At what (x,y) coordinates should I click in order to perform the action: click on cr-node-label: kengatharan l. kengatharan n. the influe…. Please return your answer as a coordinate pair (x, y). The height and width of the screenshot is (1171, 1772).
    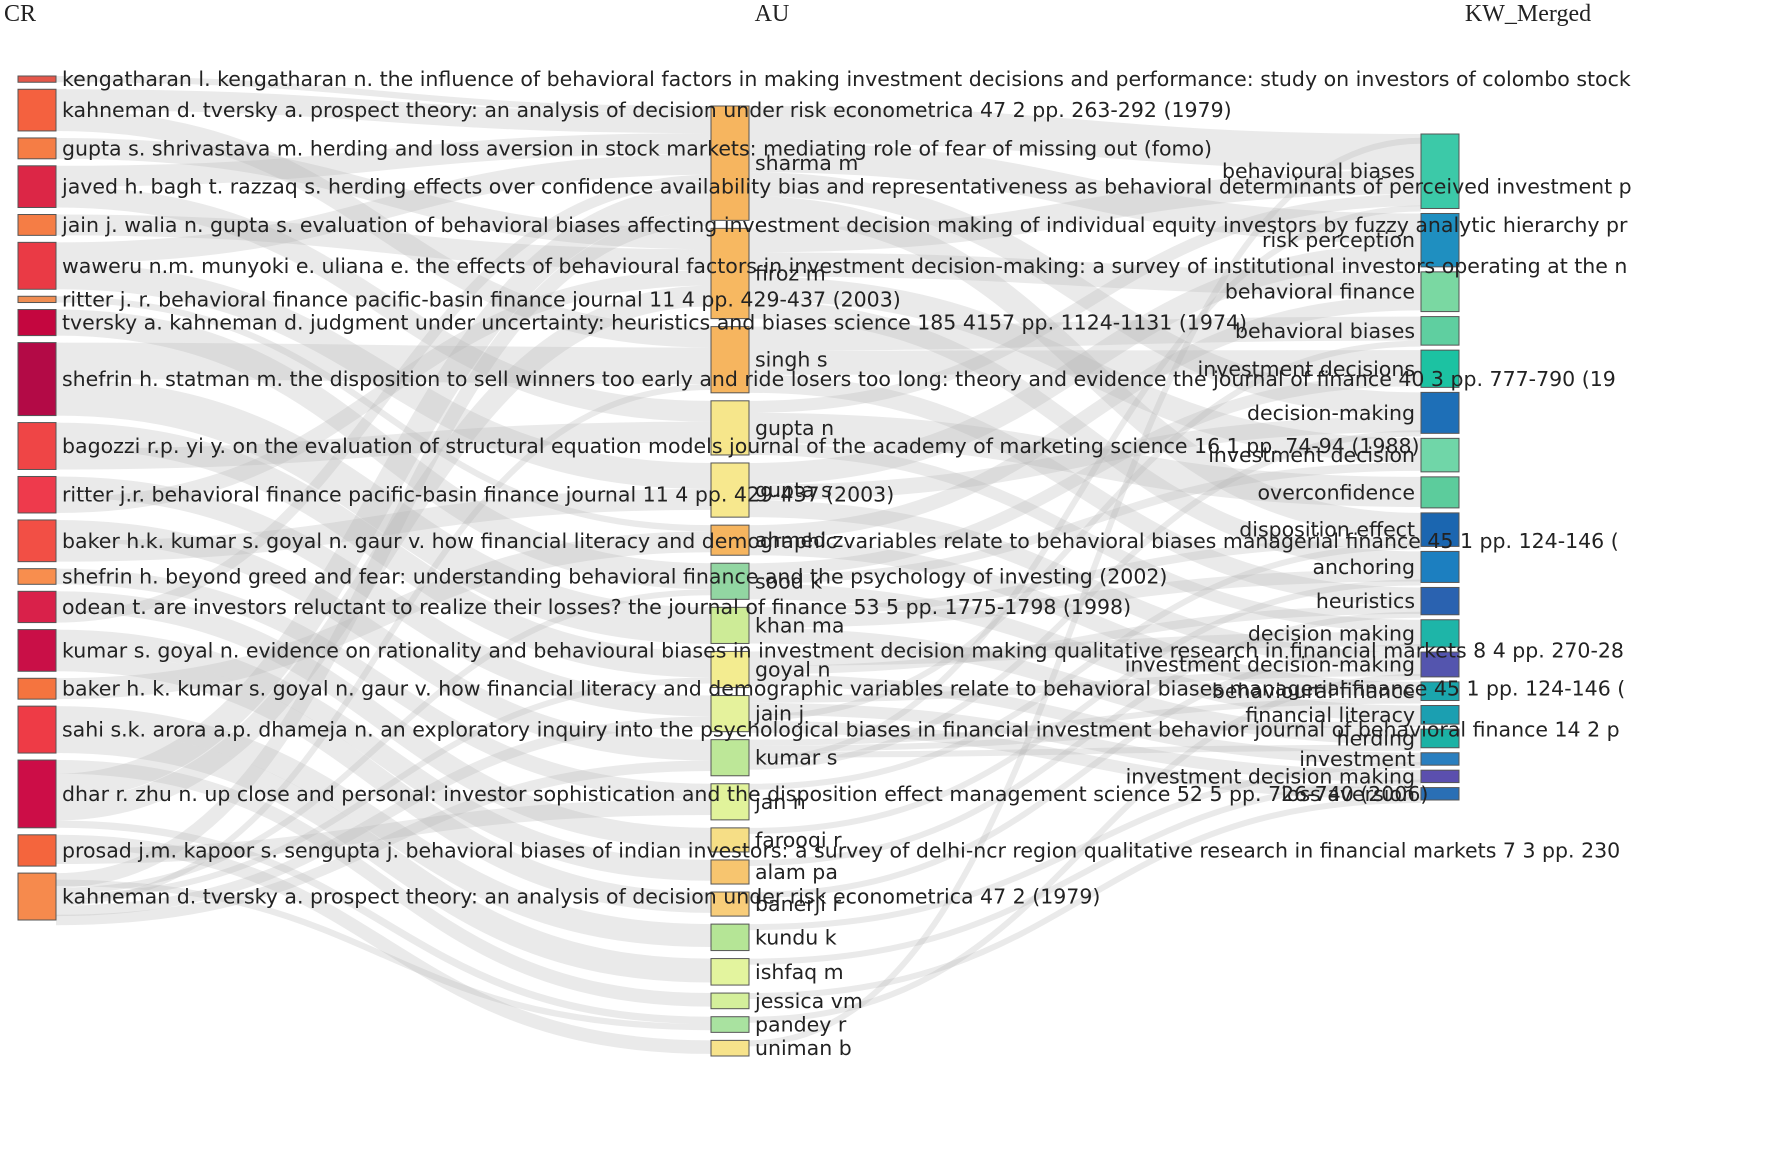
    Looking at the image, I should click on (846, 79).